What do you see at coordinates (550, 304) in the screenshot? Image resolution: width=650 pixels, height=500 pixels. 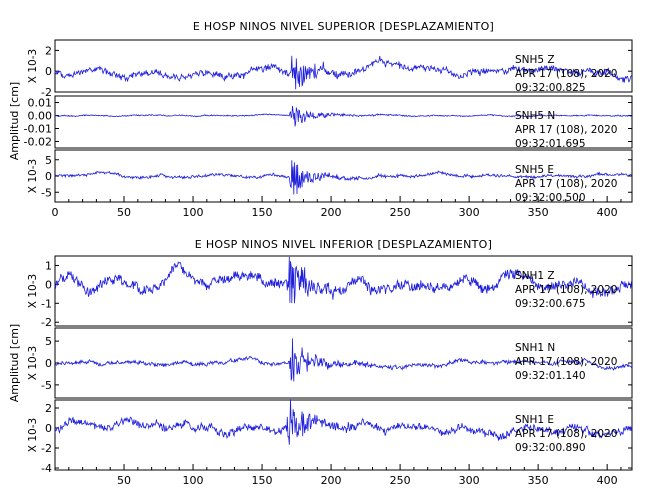 I see `time-label: 09:32:00.675` at bounding box center [550, 304].